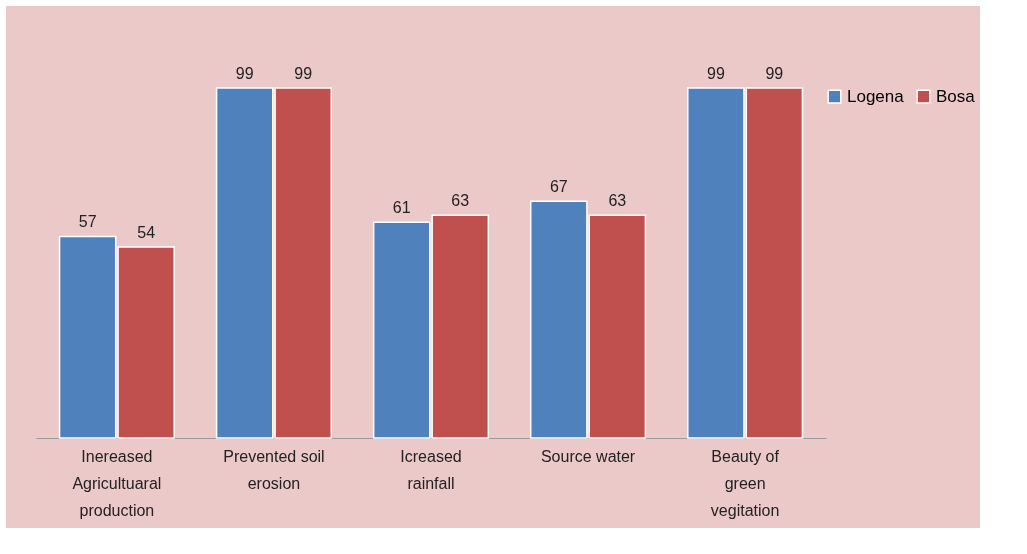 The height and width of the screenshot is (554, 1027). I want to click on legend-label: Bosa, so click(956, 96).